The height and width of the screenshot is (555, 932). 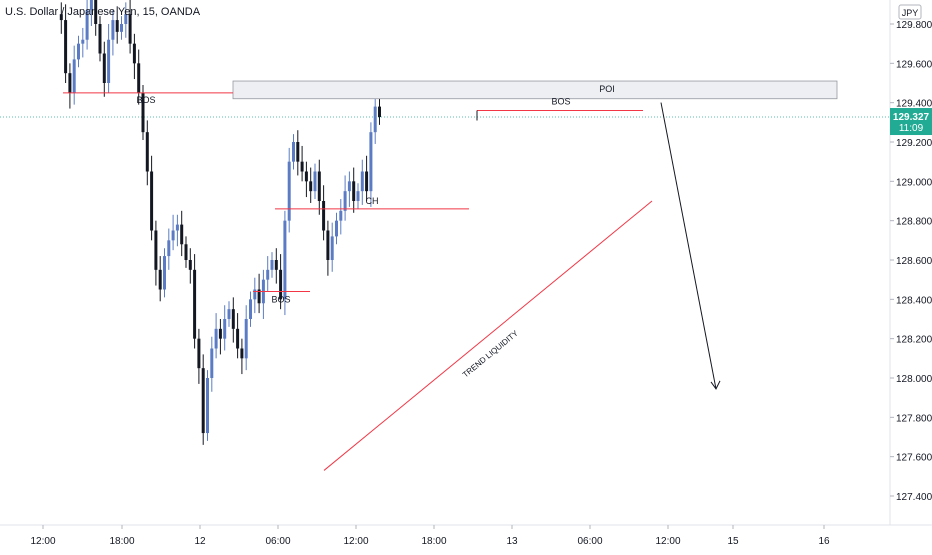 I want to click on price-label-countdown: 11:09, so click(x=911, y=128).